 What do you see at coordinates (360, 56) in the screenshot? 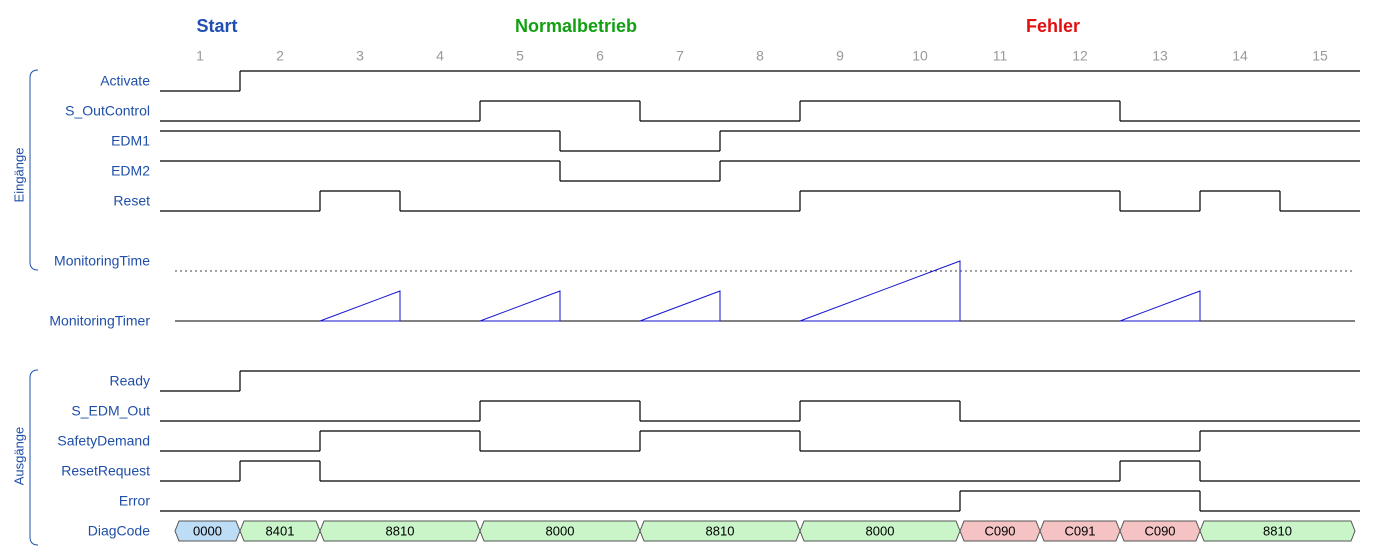
I see `column-number: 3` at bounding box center [360, 56].